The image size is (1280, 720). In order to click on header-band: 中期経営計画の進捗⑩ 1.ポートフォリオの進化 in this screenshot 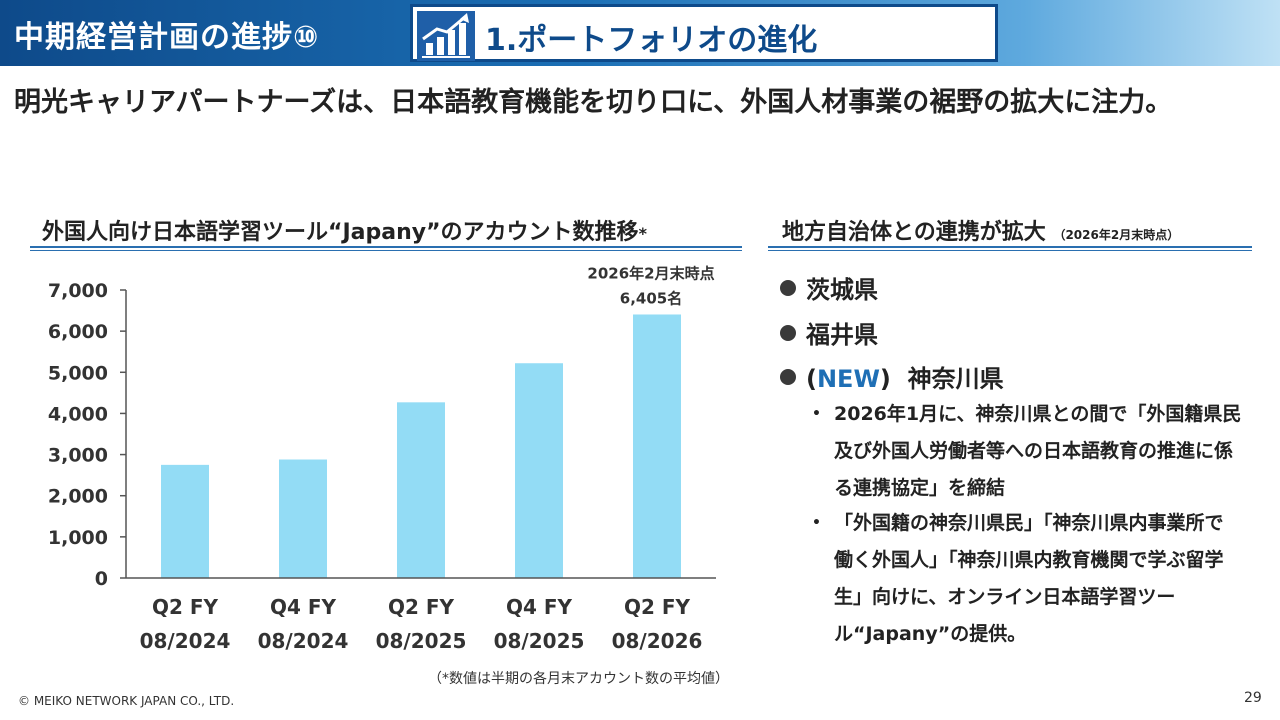, I will do `click(640, 33)`.